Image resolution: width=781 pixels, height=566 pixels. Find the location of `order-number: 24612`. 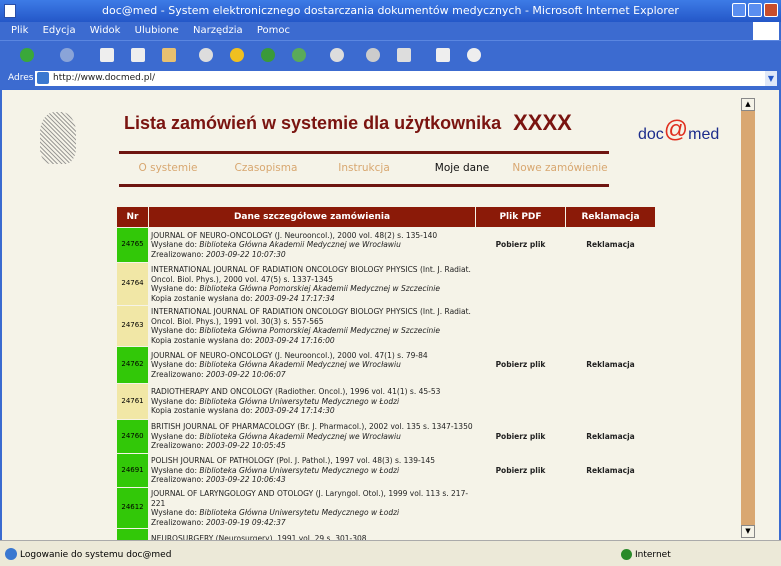

order-number: 24612 is located at coordinates (132, 508).